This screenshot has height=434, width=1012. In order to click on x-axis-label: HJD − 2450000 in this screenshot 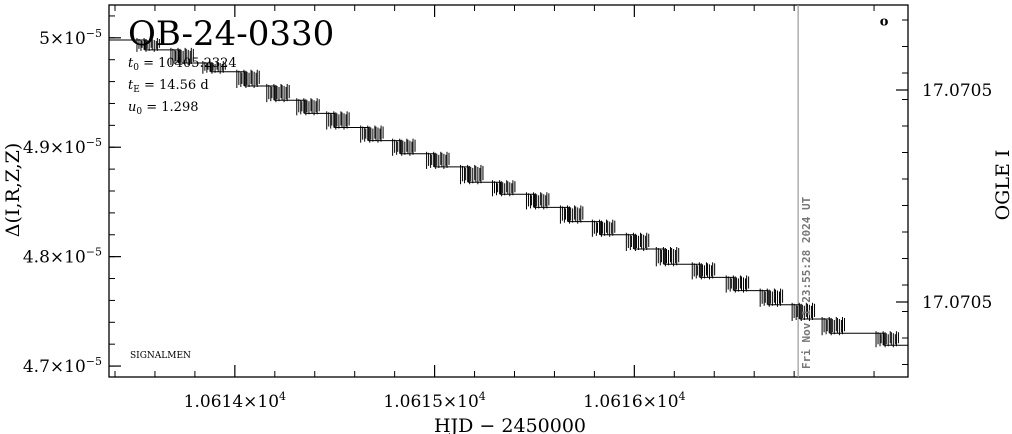, I will do `click(510, 424)`.